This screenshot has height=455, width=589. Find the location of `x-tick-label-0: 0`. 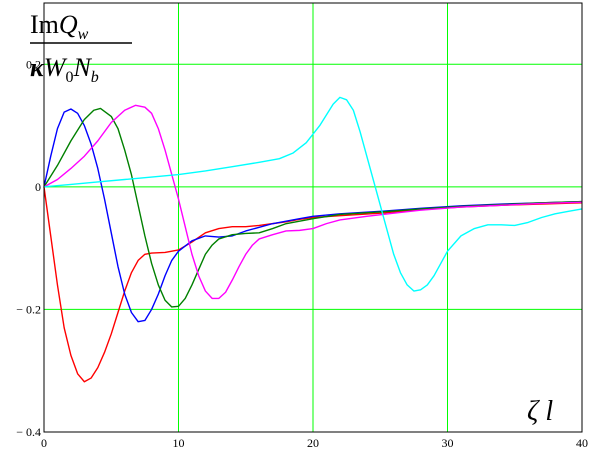

x-tick-label-0: 0 is located at coordinates (44, 443).